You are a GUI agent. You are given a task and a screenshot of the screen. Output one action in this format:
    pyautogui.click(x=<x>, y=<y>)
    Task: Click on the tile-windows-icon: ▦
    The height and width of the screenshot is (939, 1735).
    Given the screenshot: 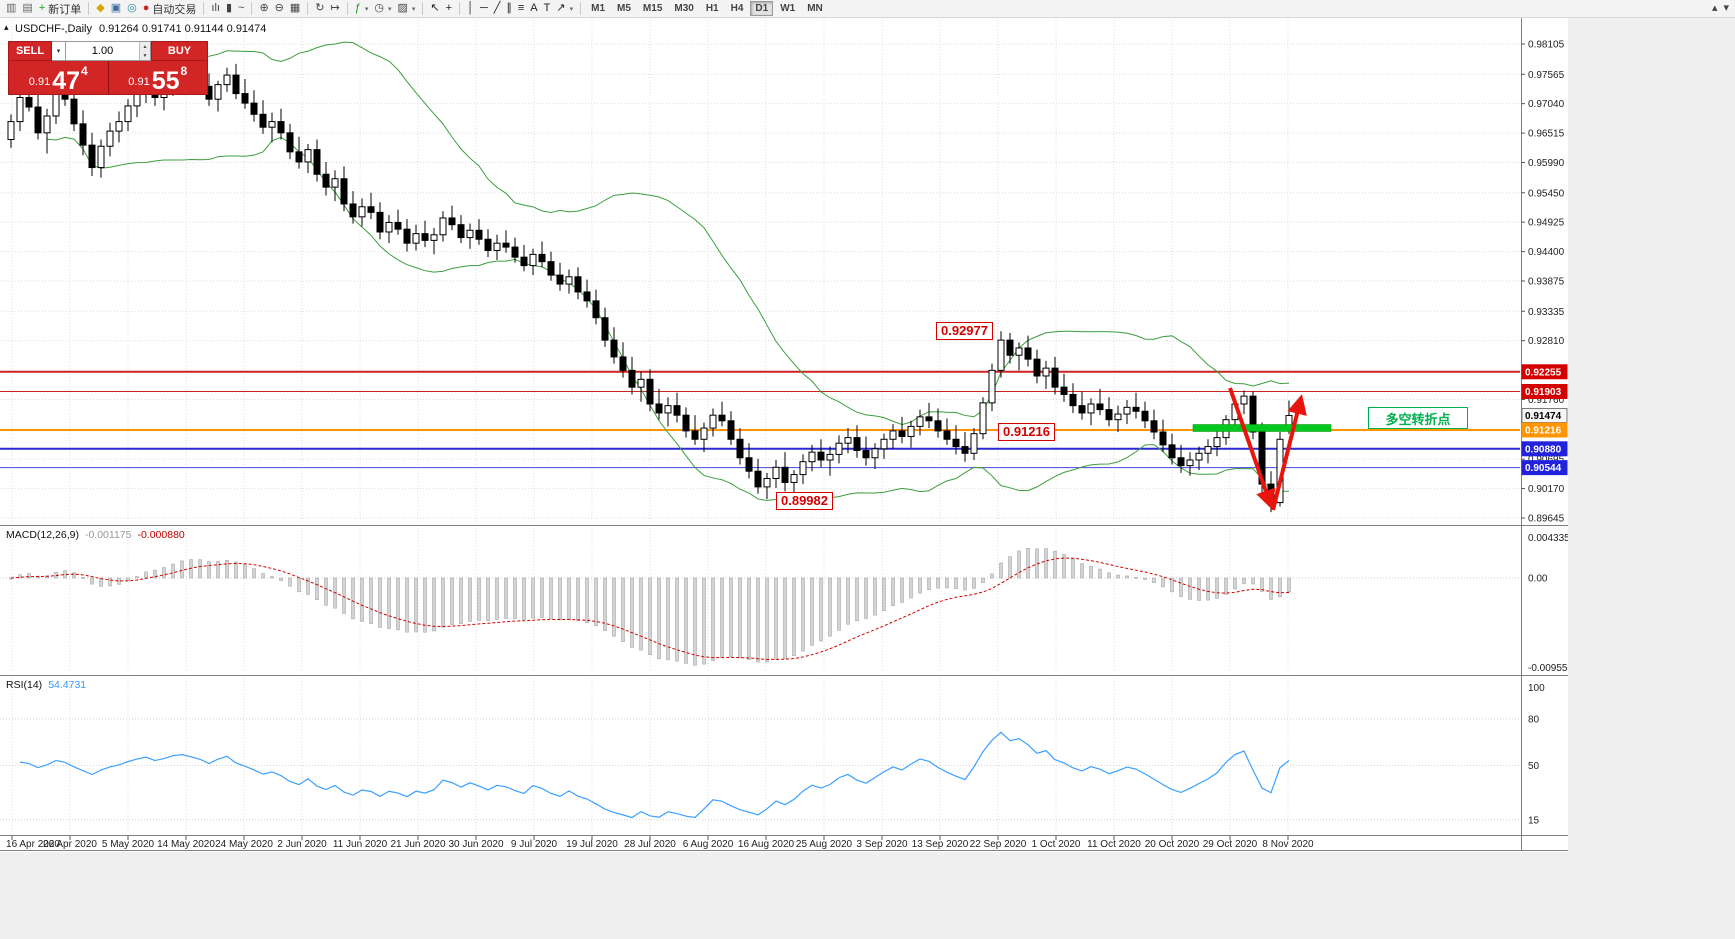 What is the action you would take?
    pyautogui.click(x=295, y=8)
    